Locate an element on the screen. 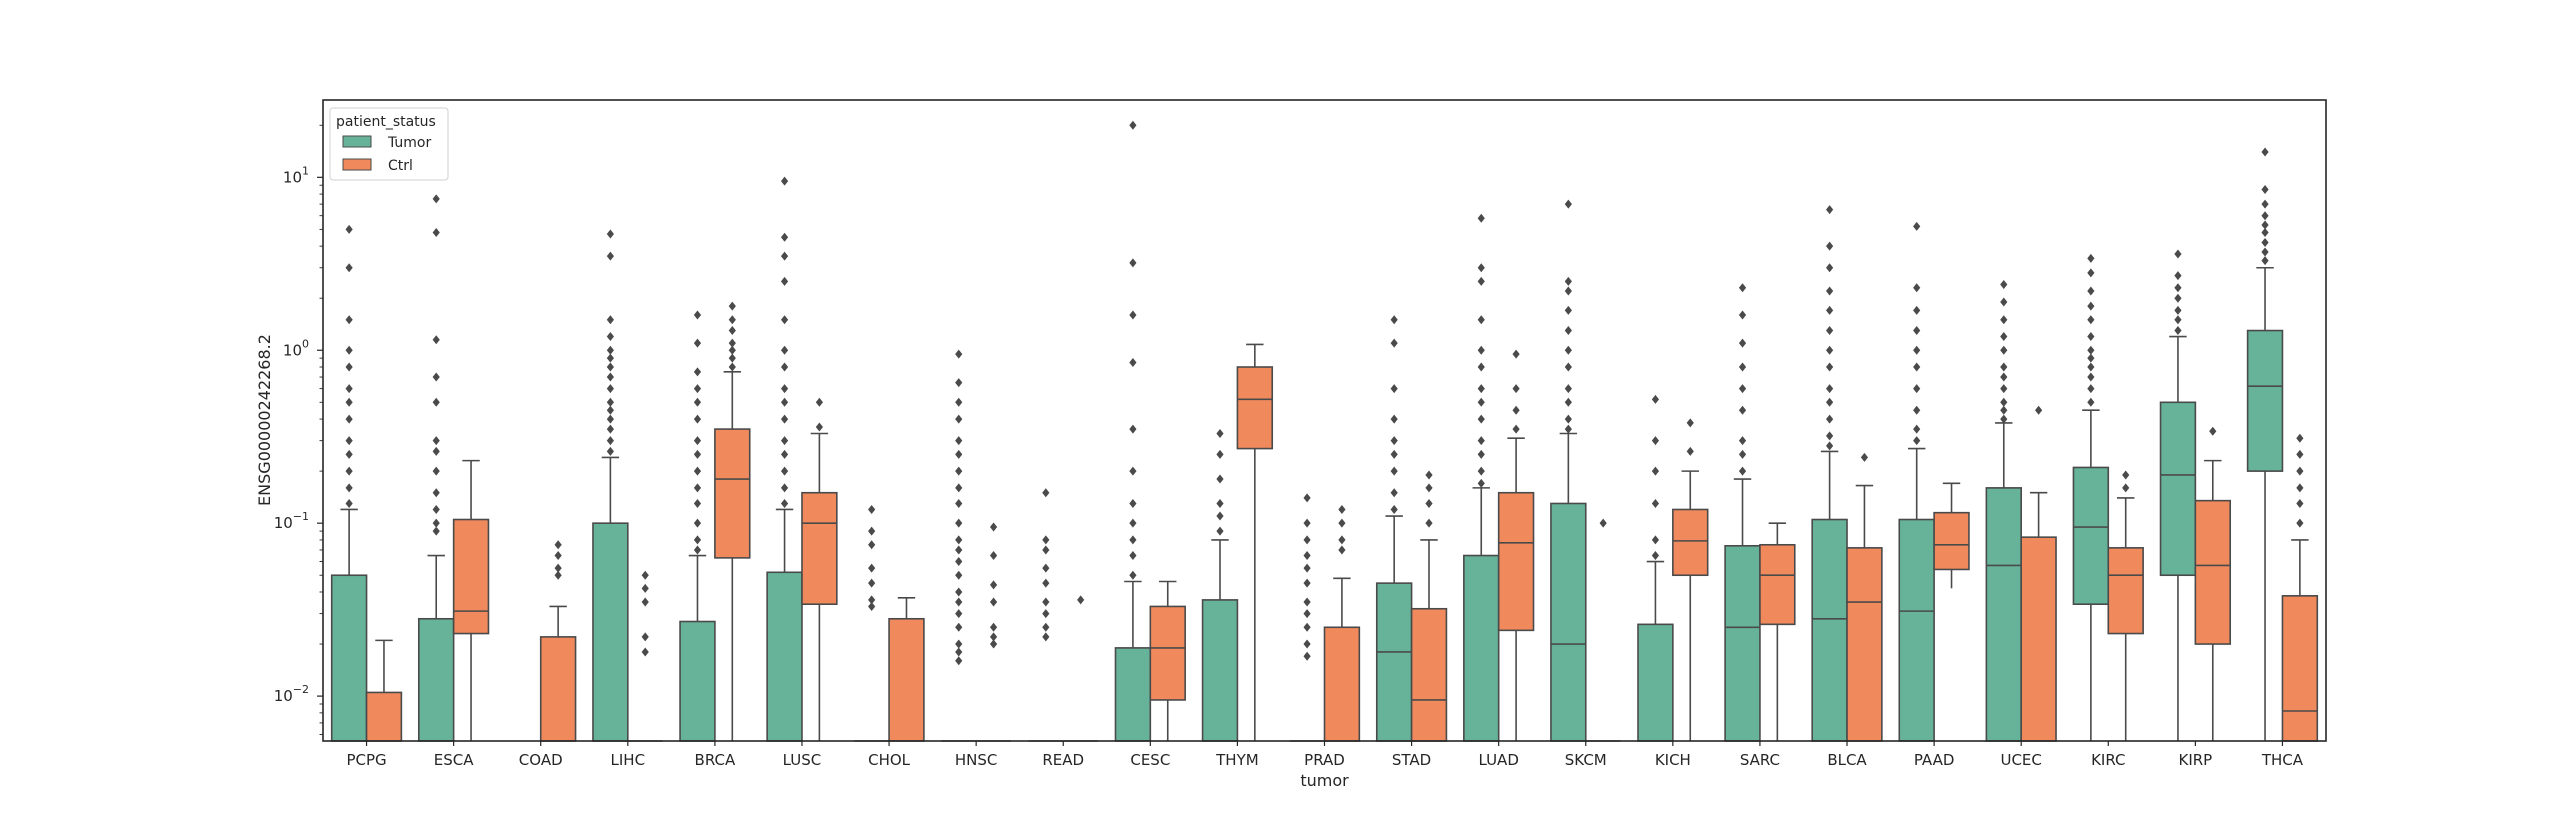 The image size is (2570, 827). box-tumor-esca is located at coordinates (436, 468).